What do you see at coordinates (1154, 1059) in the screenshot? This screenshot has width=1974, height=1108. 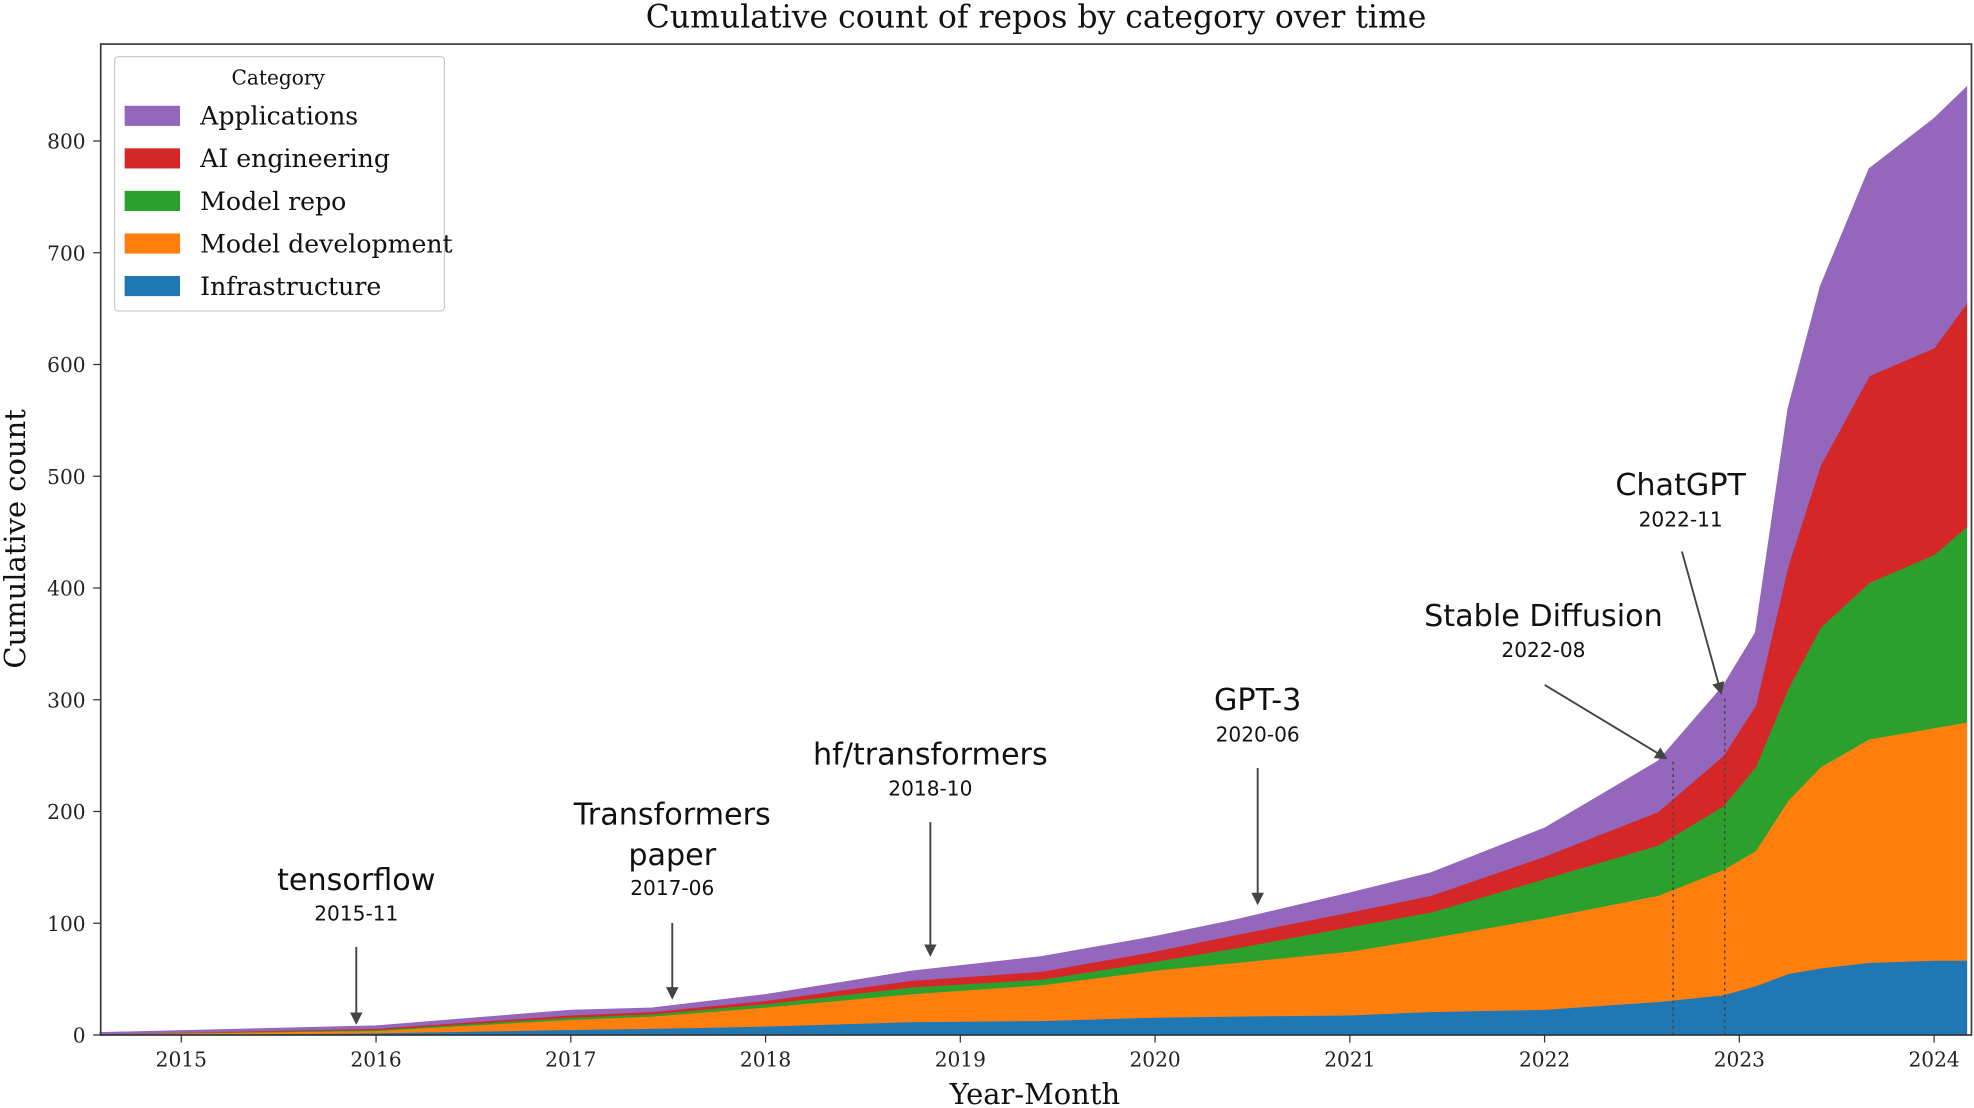 I see `x-tick-label: 2020` at bounding box center [1154, 1059].